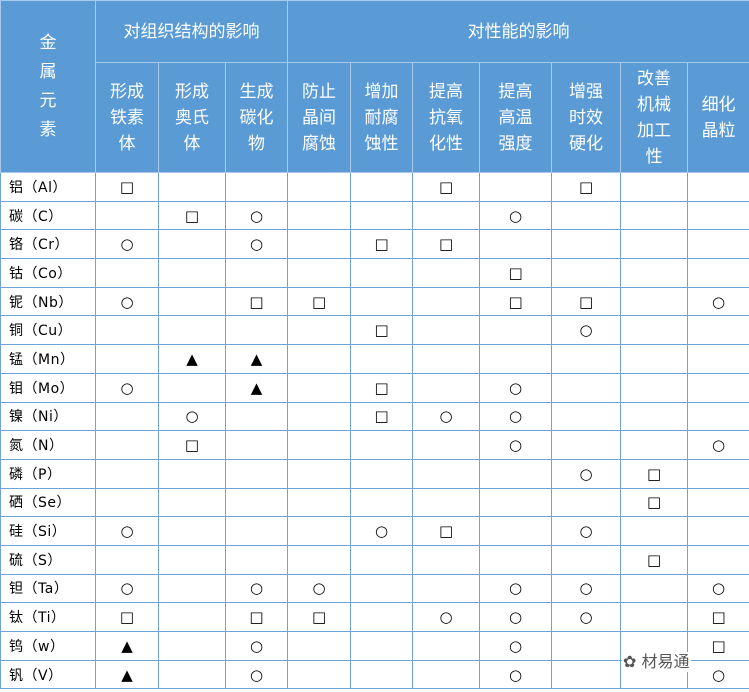 This screenshot has height=692, width=749. I want to click on watermark: ✿ 材易通, so click(656, 662).